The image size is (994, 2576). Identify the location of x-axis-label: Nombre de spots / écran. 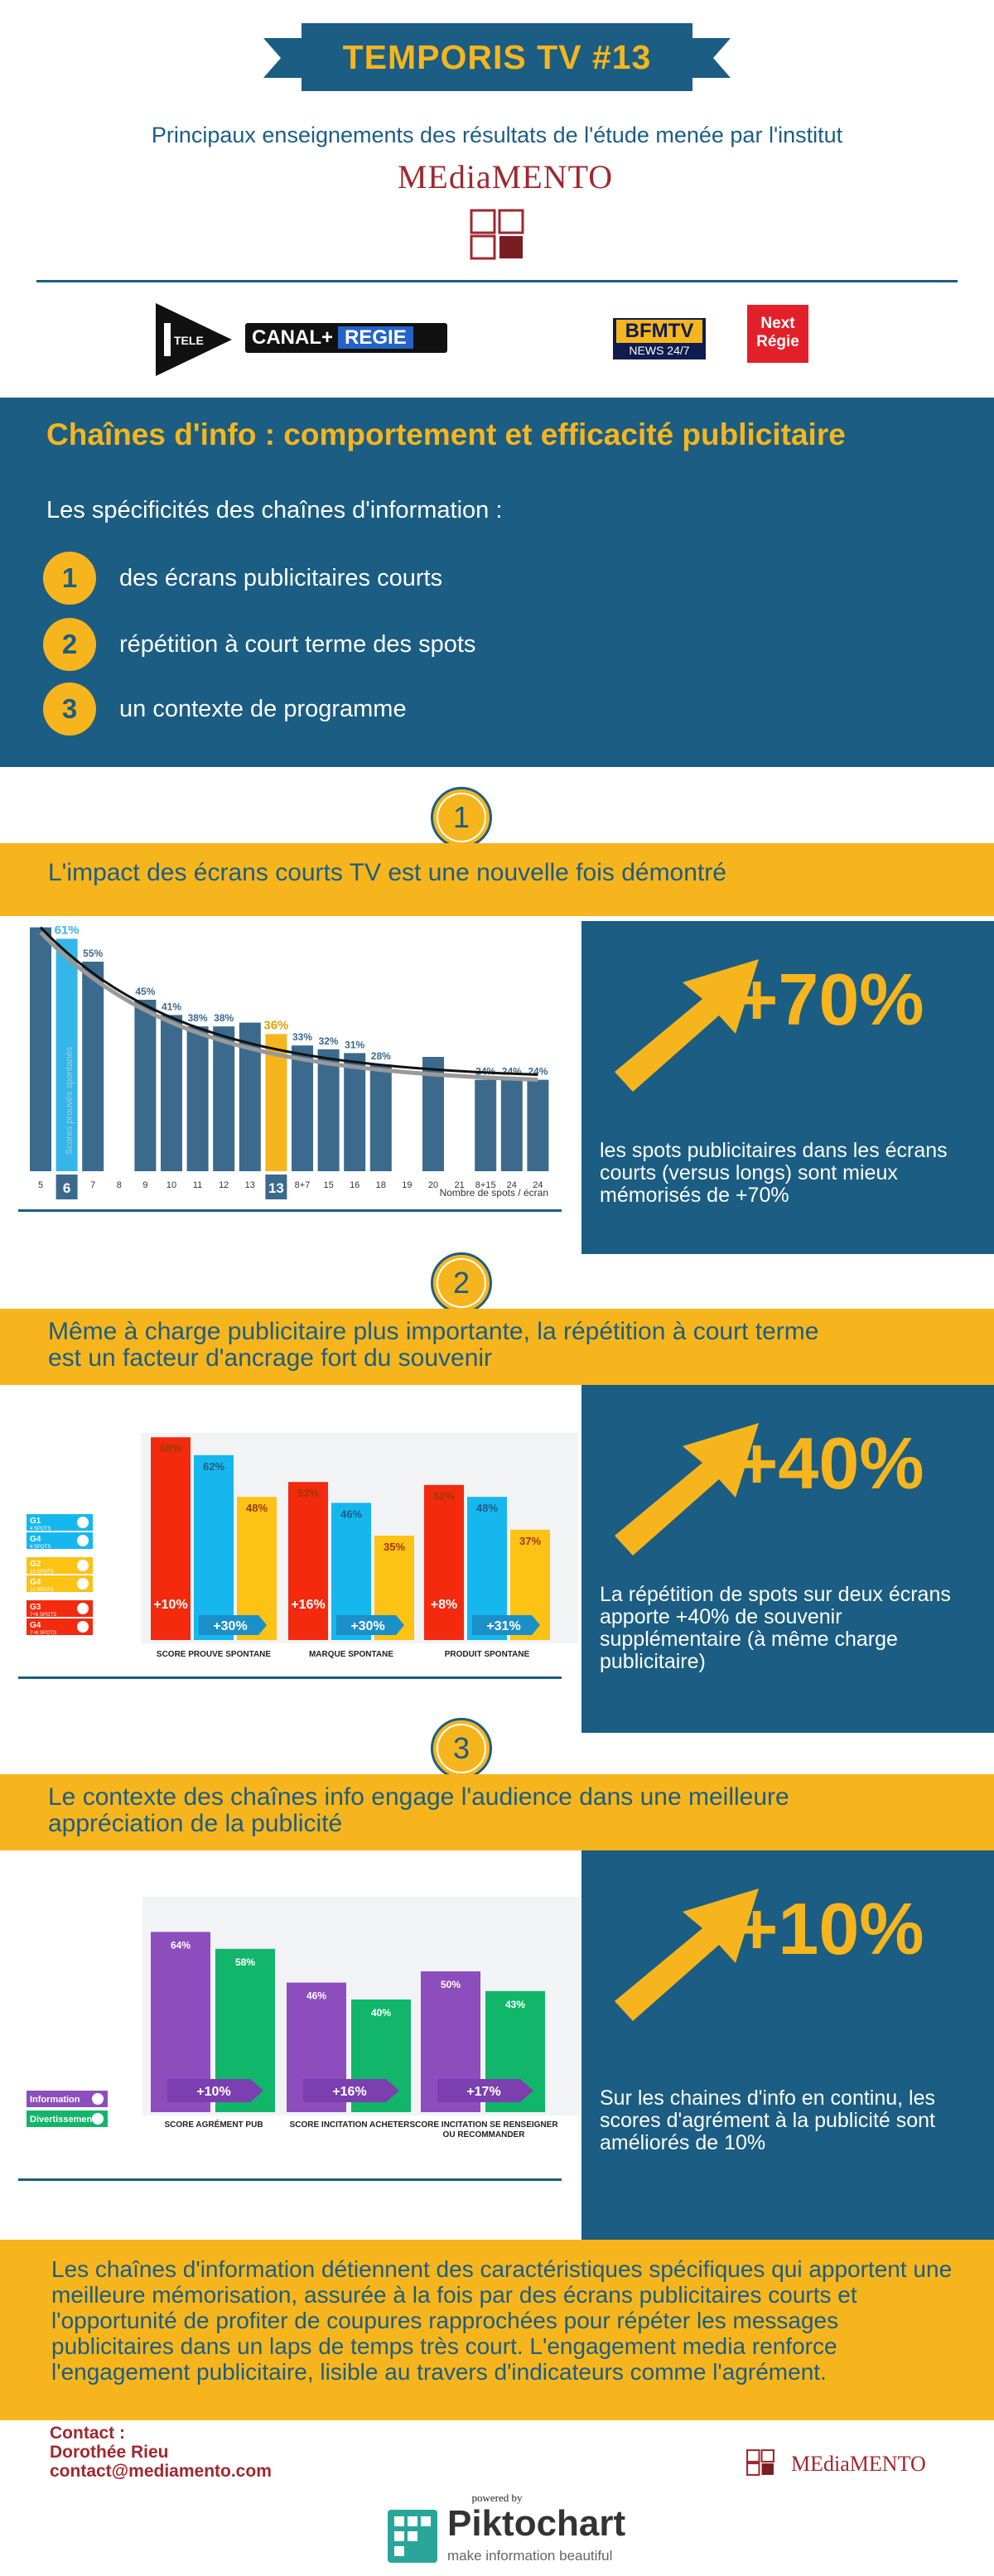
(494, 1193).